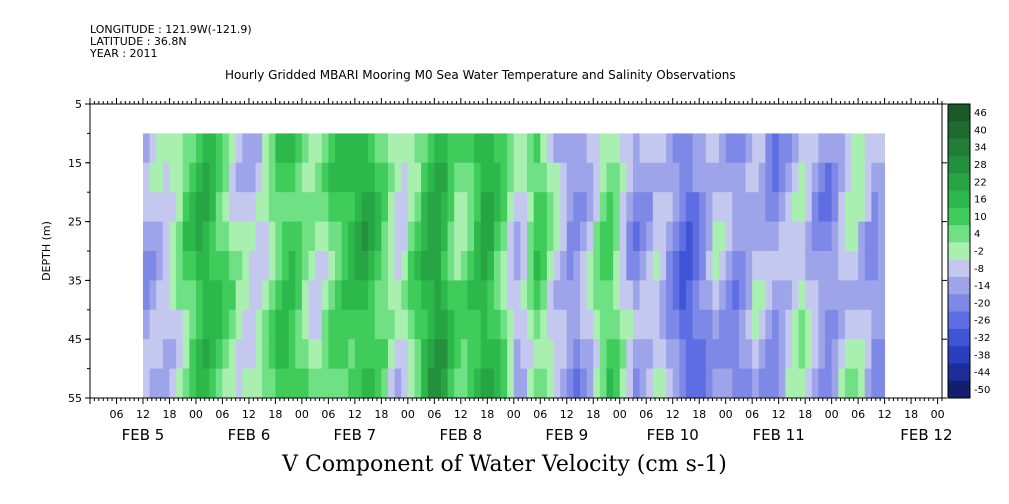 The image size is (1009, 504). I want to click on colorbar-label: 4, so click(977, 234).